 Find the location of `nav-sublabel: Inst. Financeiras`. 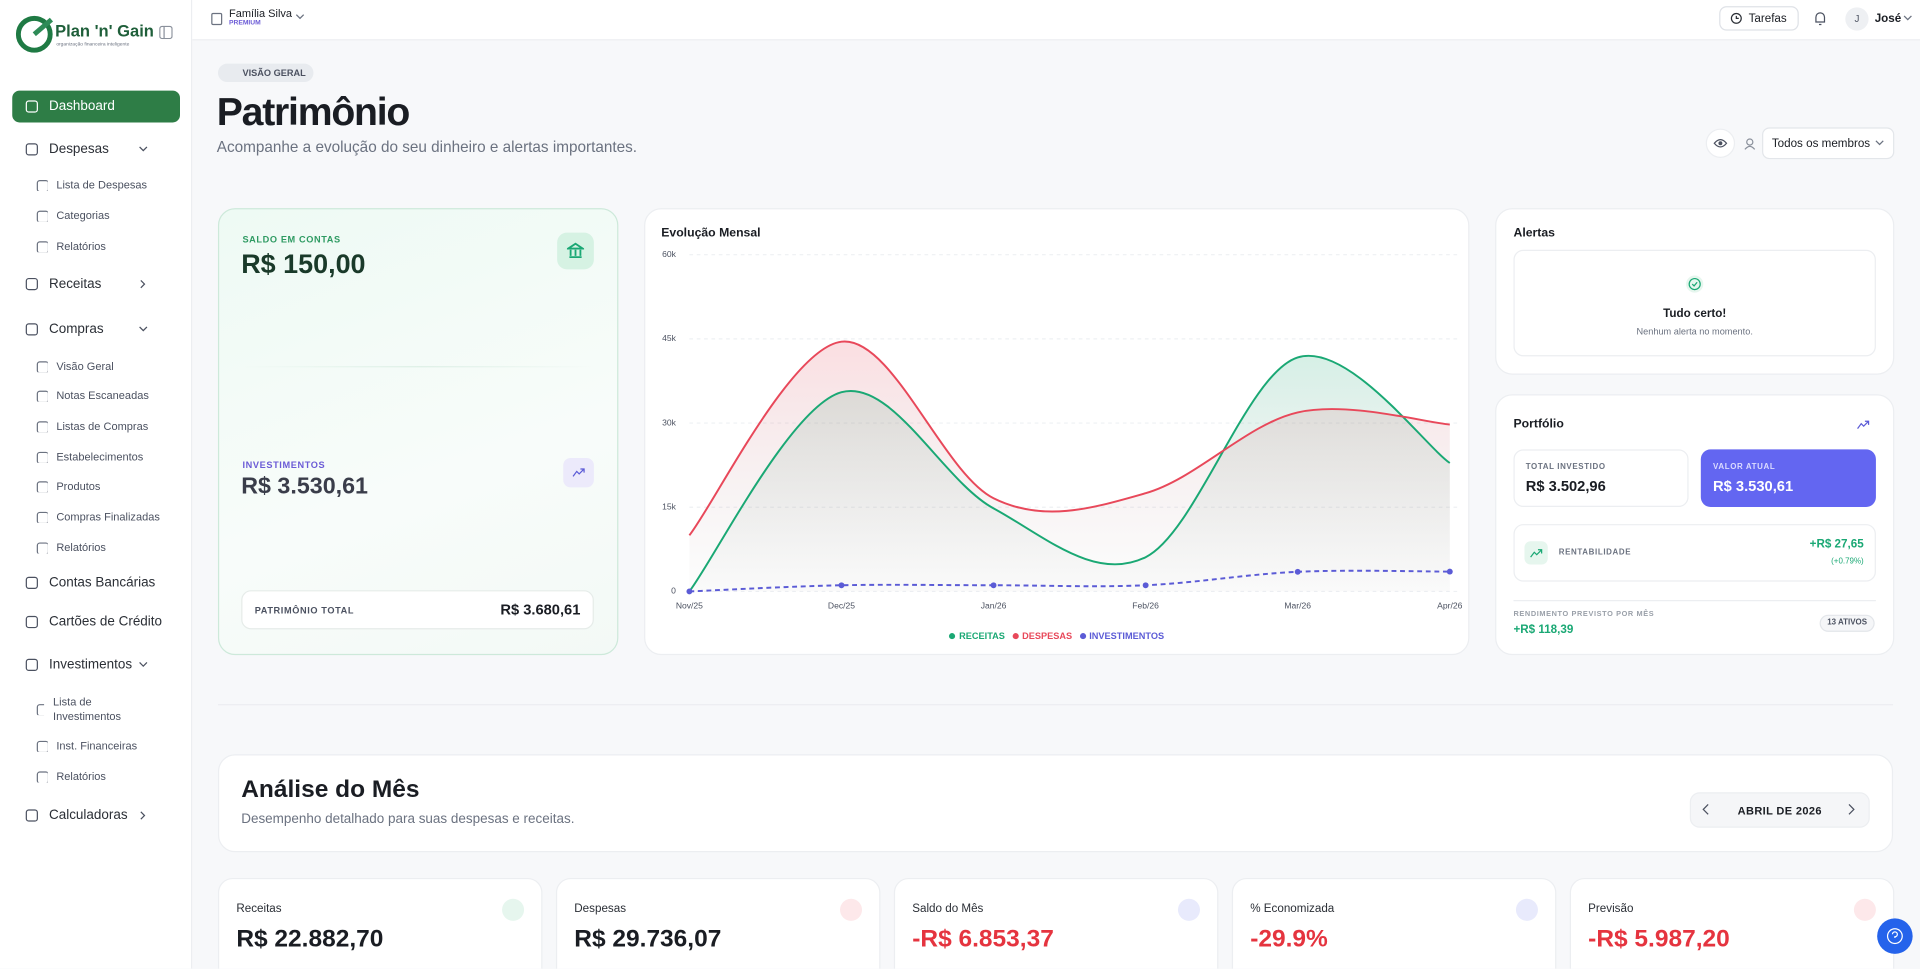

nav-sublabel: Inst. Financeiras is located at coordinates (97, 745).